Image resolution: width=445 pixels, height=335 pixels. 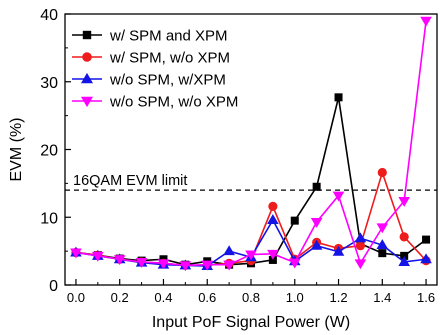 What do you see at coordinates (295, 297) in the screenshot?
I see `x-tick-label: 1.0` at bounding box center [295, 297].